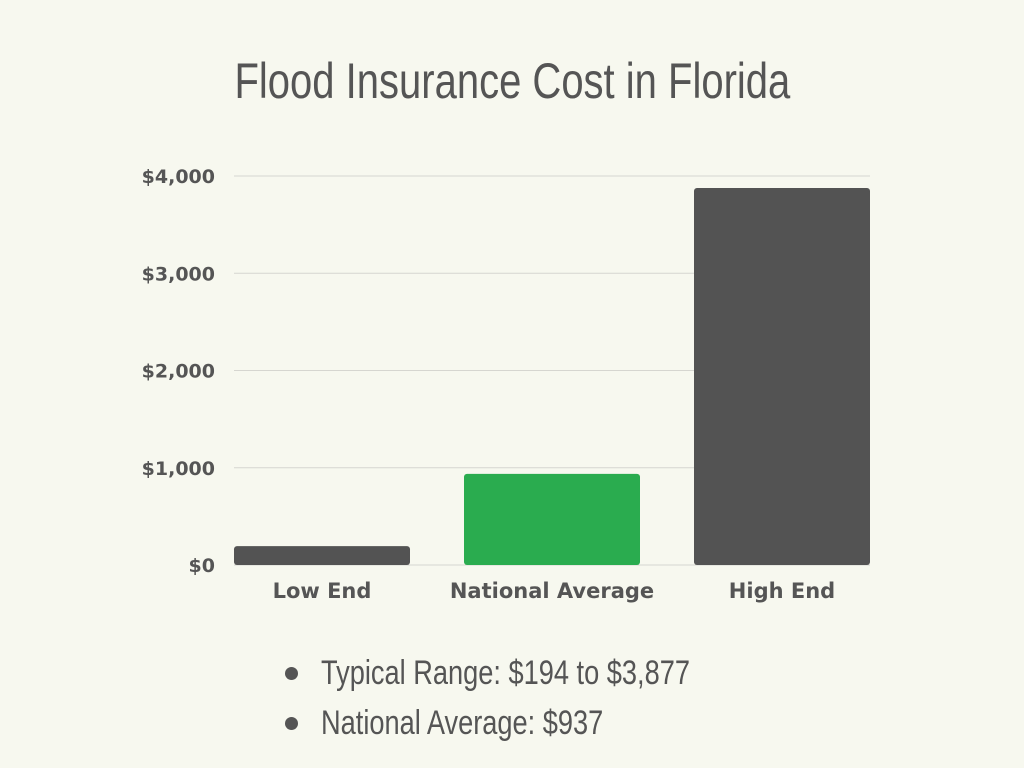 The height and width of the screenshot is (768, 1024). What do you see at coordinates (322, 555) in the screenshot?
I see `bar-low-end` at bounding box center [322, 555].